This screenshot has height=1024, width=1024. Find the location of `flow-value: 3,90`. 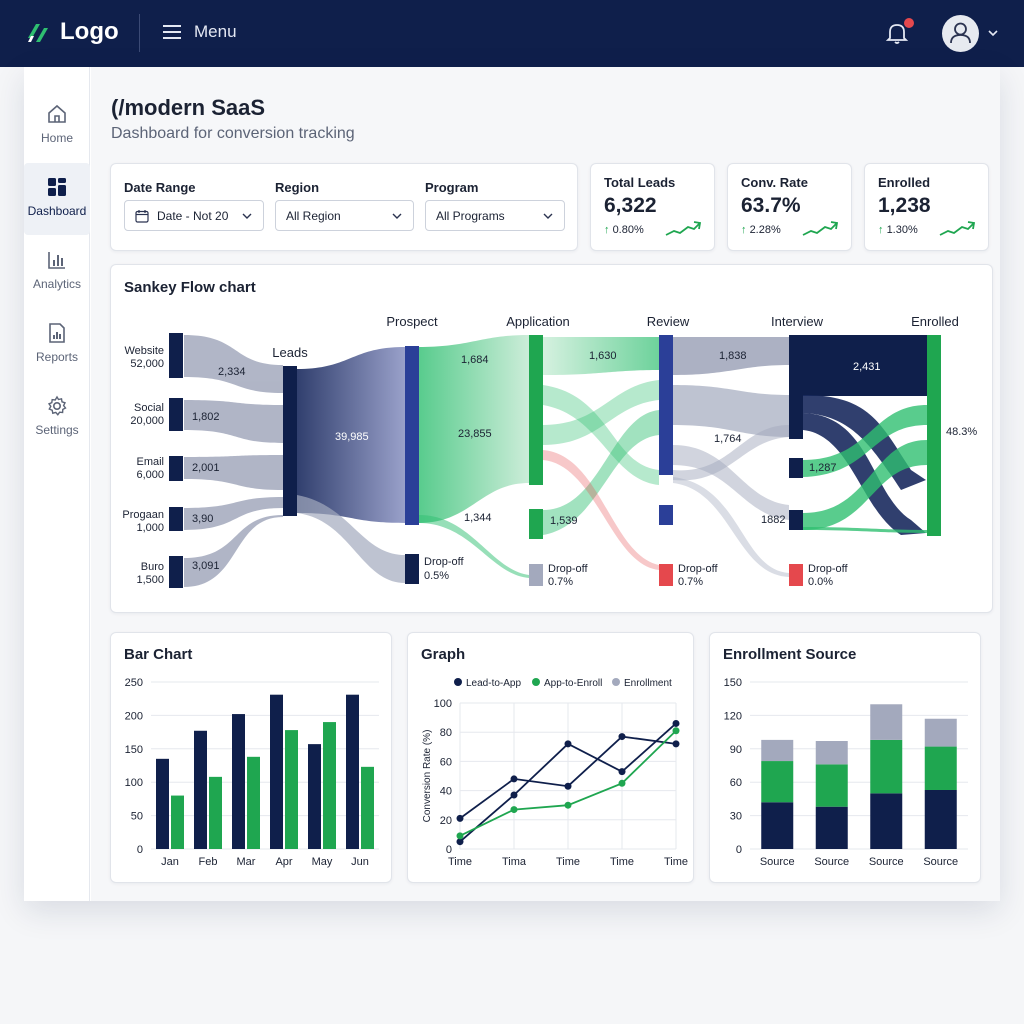

flow-value: 3,90 is located at coordinates (202, 519).